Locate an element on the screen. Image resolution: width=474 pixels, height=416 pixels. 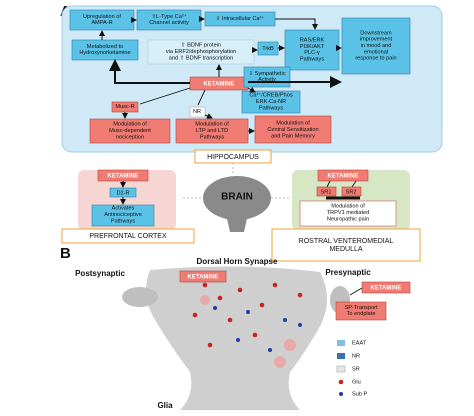
text-line: ⇩ Sympathetic is located at coordinates (266, 73).